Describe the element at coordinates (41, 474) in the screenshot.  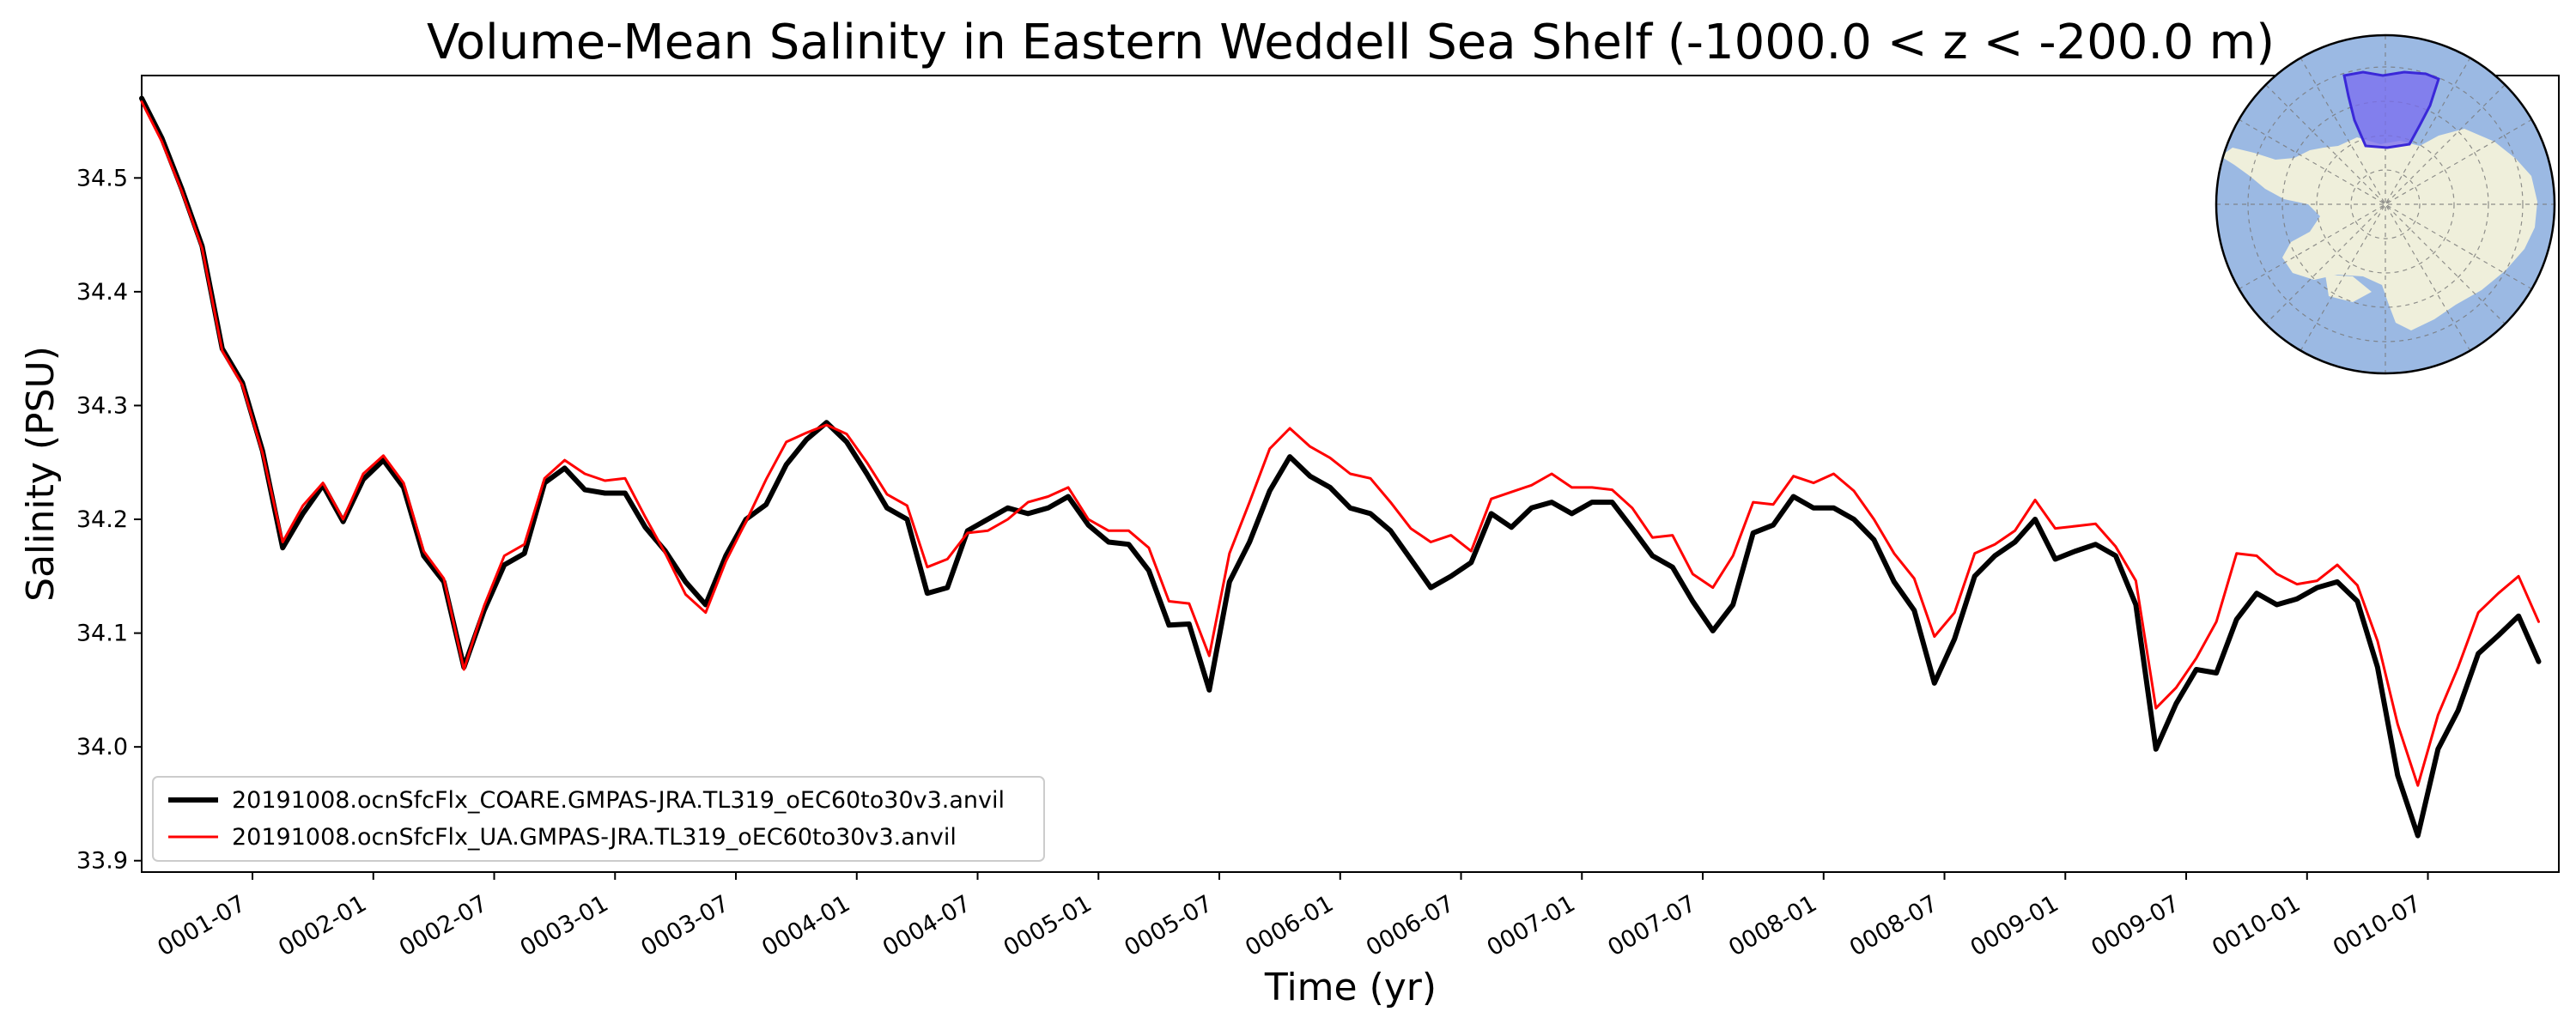
I see `y-axis-label: Salinity (PSU)` at that location.